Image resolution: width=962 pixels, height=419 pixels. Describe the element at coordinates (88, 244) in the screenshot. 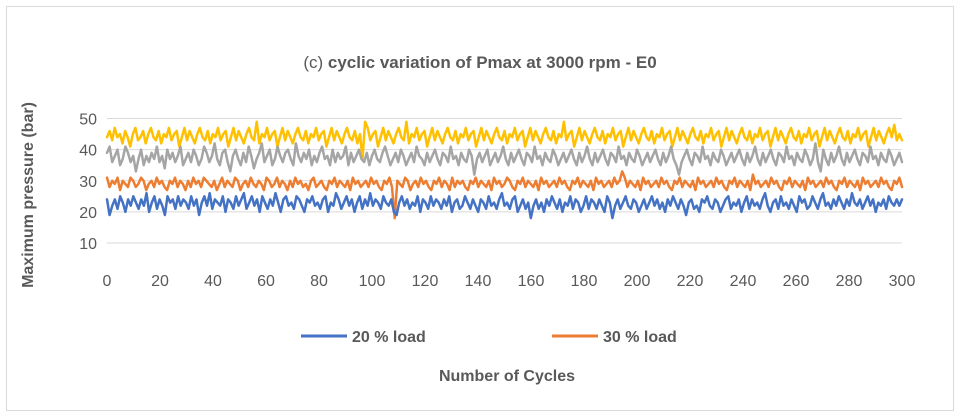

I see `y-tick-label: 10` at that location.